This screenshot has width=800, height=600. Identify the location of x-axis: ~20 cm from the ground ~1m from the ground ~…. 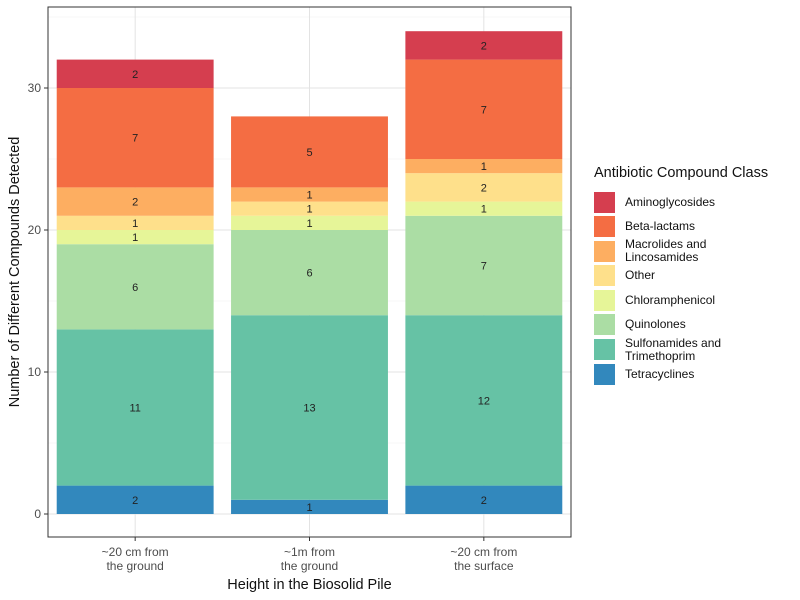
(309, 555).